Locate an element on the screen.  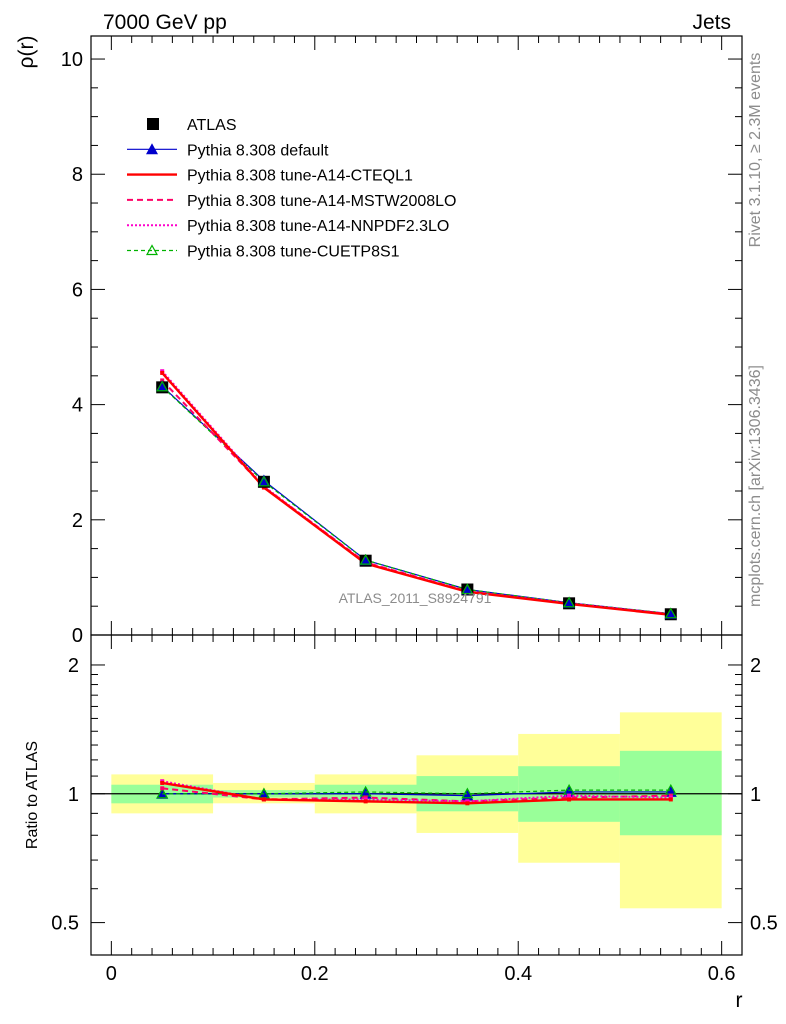
ratio-series-mstw-point is located at coordinates (162, 788).